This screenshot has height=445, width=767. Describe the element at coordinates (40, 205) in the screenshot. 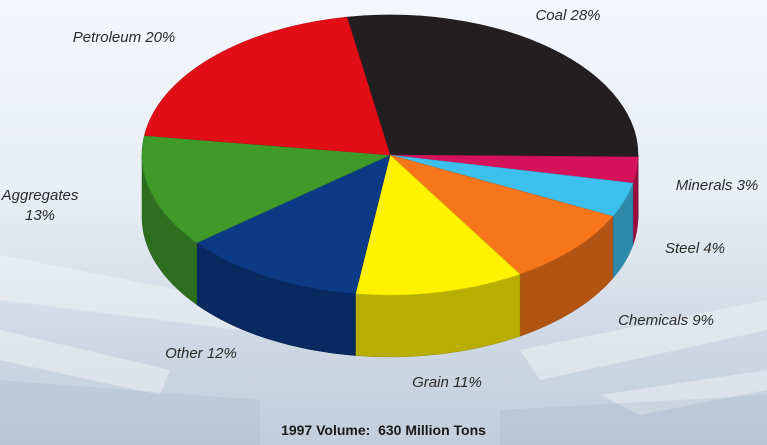

I see `slice-label-aggregates: Aggregates 13%` at that location.